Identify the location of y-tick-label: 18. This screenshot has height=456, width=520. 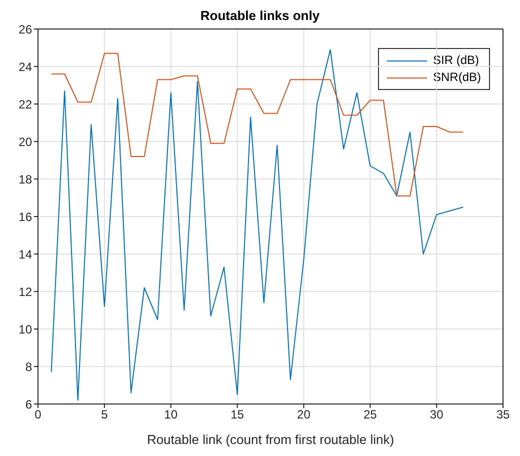
(25, 179).